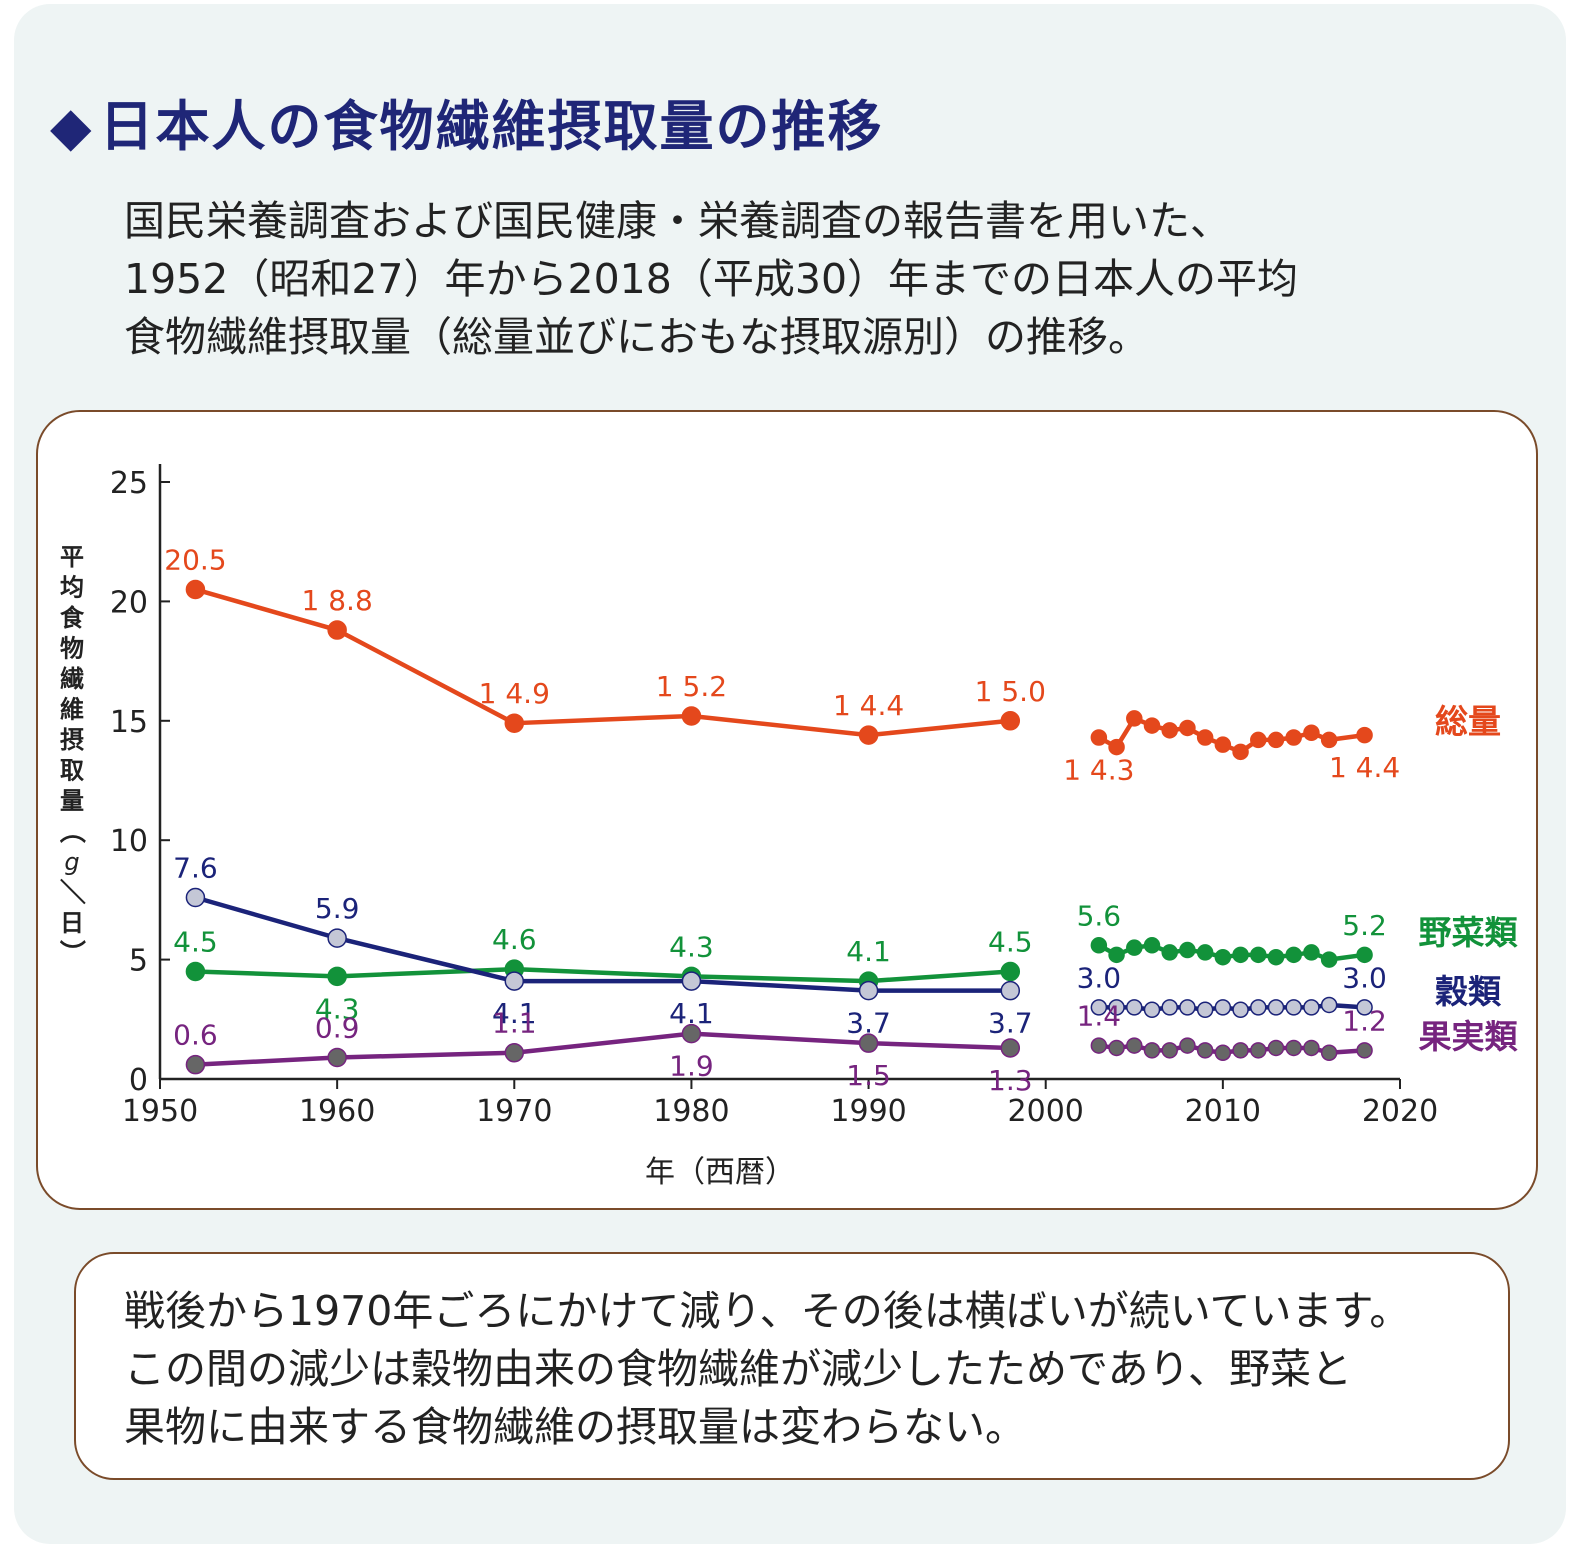  I want to click on page-title: ◆ 日本人の食物繊維摂取量の推移, so click(467, 121).